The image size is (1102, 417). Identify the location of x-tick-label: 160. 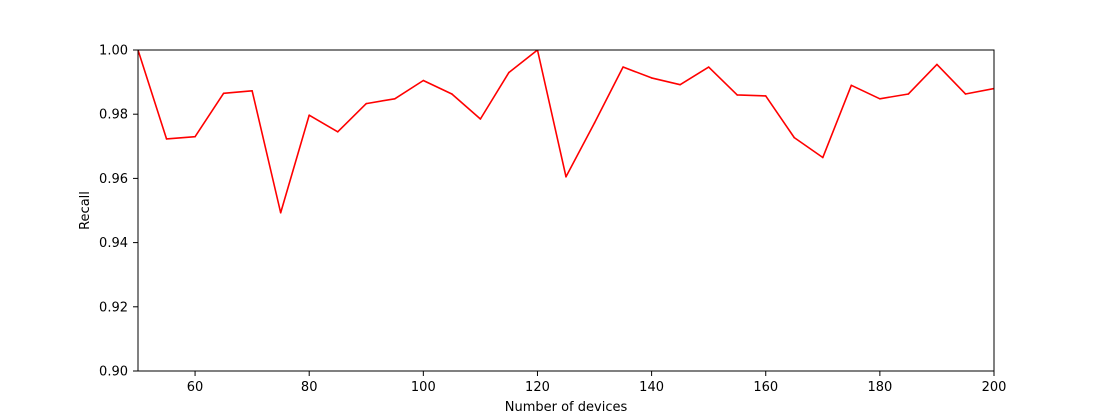
(765, 387).